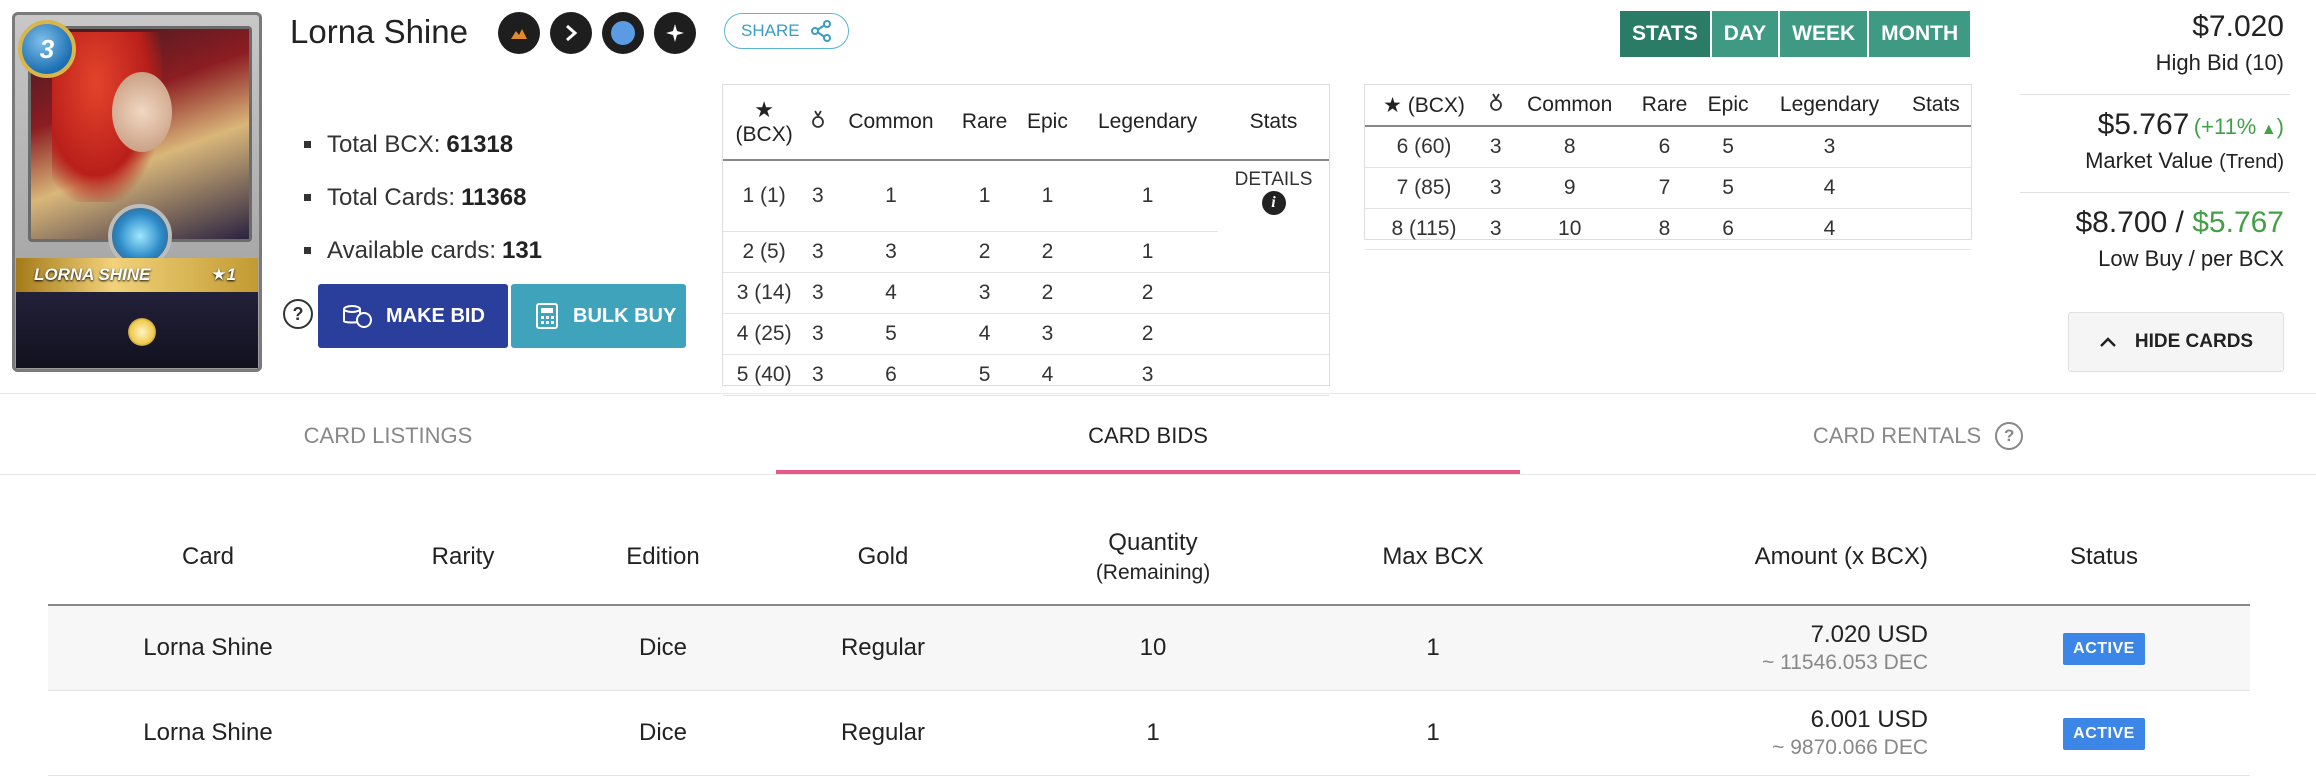 The image size is (2316, 782). I want to click on bid-amount: 7.020 USD ~ 11546.053 DEC, so click(1758, 648).